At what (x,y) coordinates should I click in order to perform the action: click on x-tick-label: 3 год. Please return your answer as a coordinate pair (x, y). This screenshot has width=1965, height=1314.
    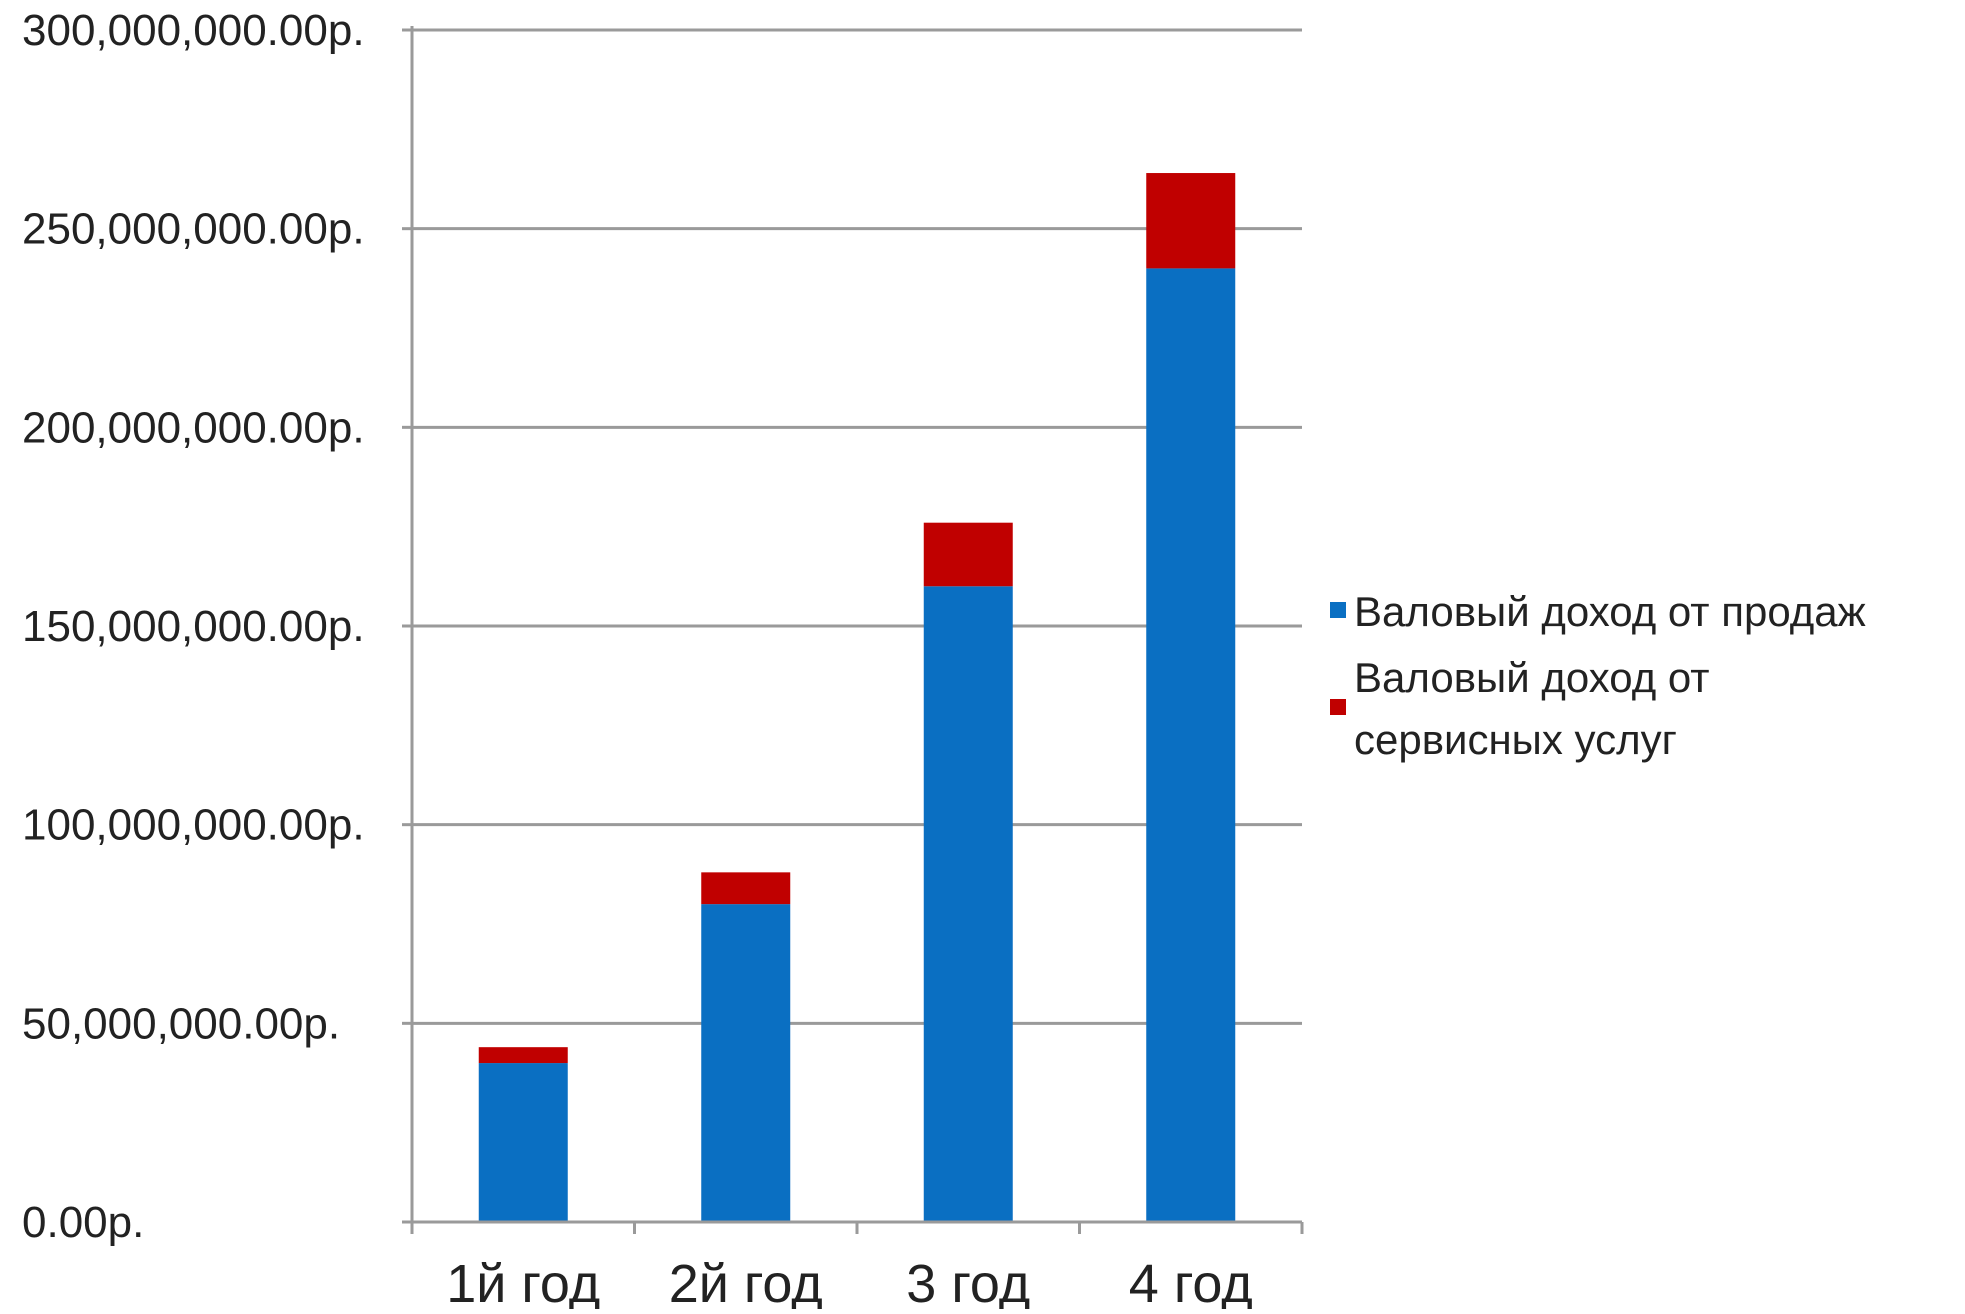
    Looking at the image, I should click on (968, 1281).